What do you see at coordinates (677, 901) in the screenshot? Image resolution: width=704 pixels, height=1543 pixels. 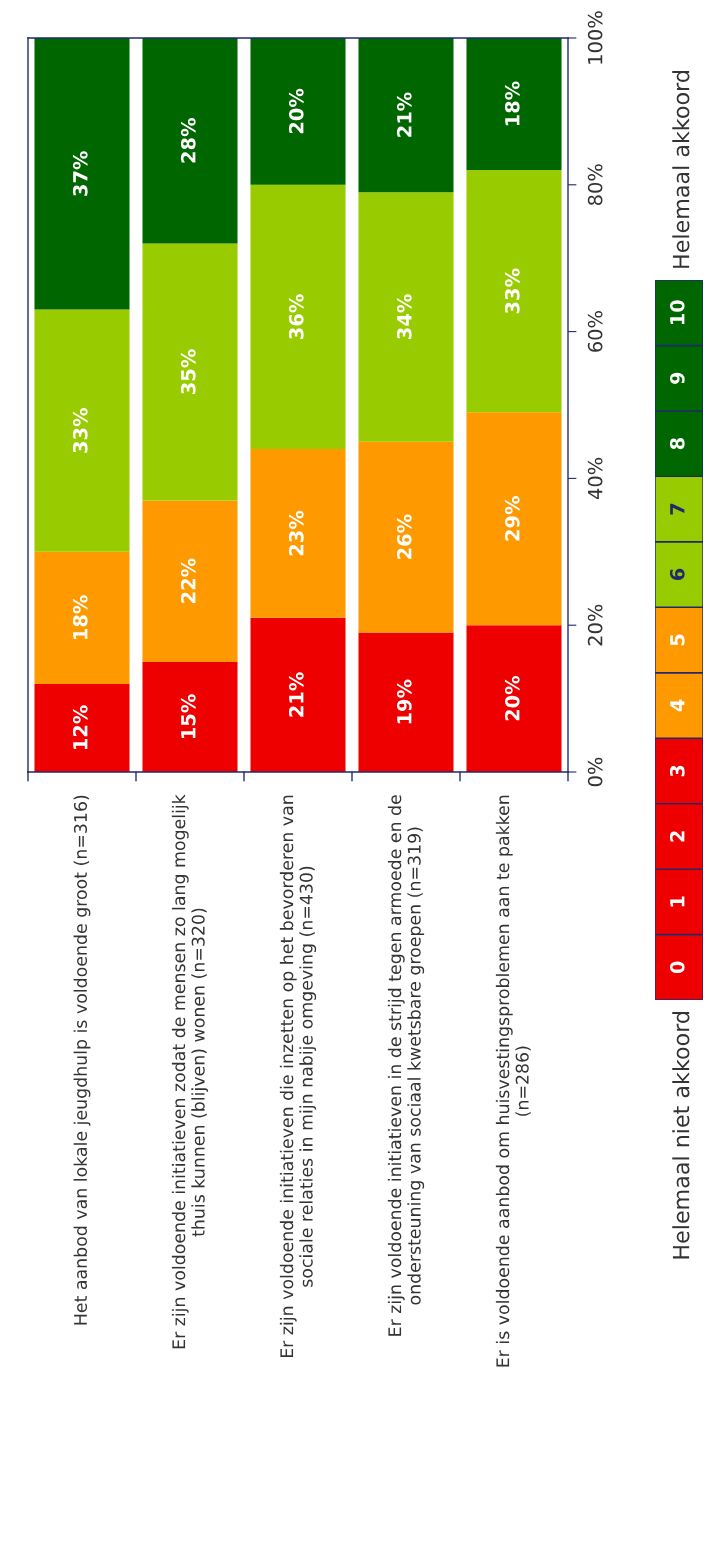 I see `text: 1` at bounding box center [677, 901].